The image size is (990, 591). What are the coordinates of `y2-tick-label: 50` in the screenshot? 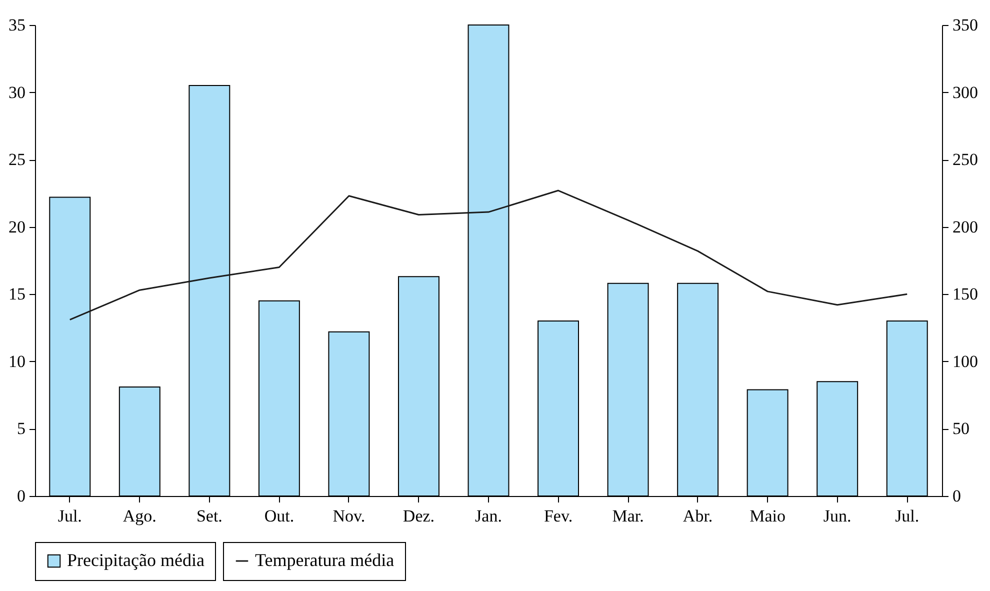 It's located at (961, 428).